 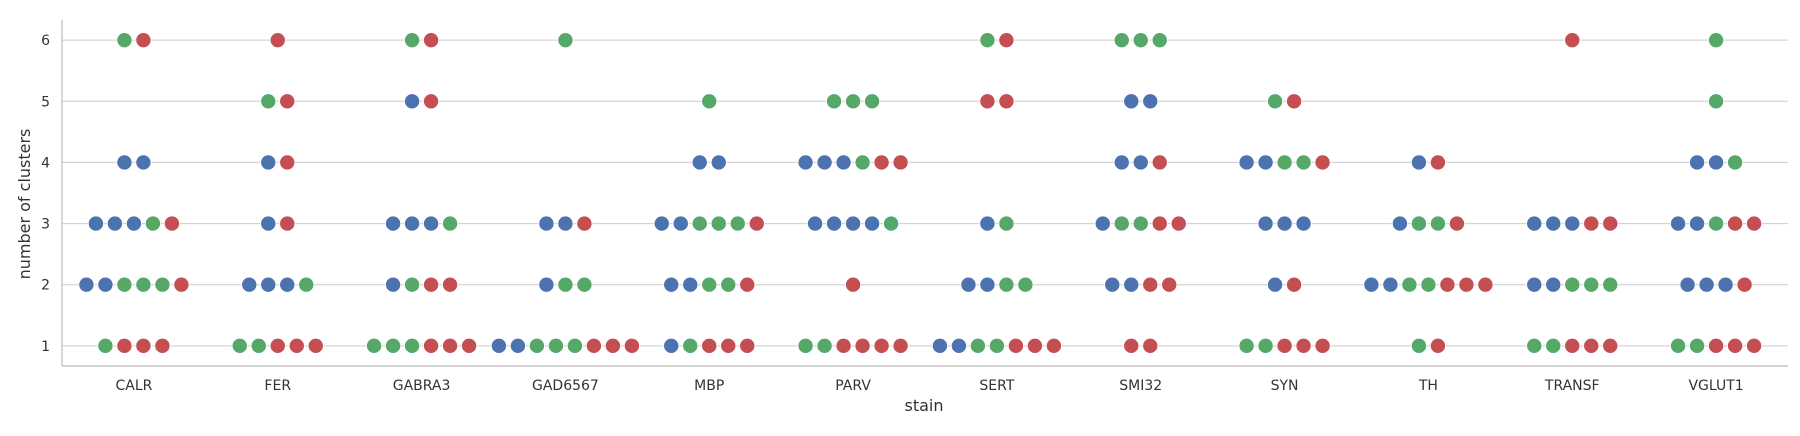 What do you see at coordinates (45, 347) in the screenshot?
I see `y-tick-label-1: 1` at bounding box center [45, 347].